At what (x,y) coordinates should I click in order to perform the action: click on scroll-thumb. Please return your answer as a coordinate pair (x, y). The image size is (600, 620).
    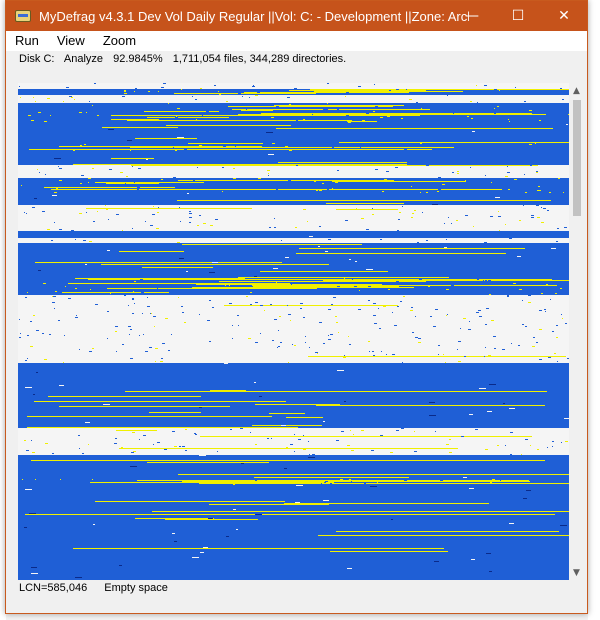
    Looking at the image, I should click on (577, 158).